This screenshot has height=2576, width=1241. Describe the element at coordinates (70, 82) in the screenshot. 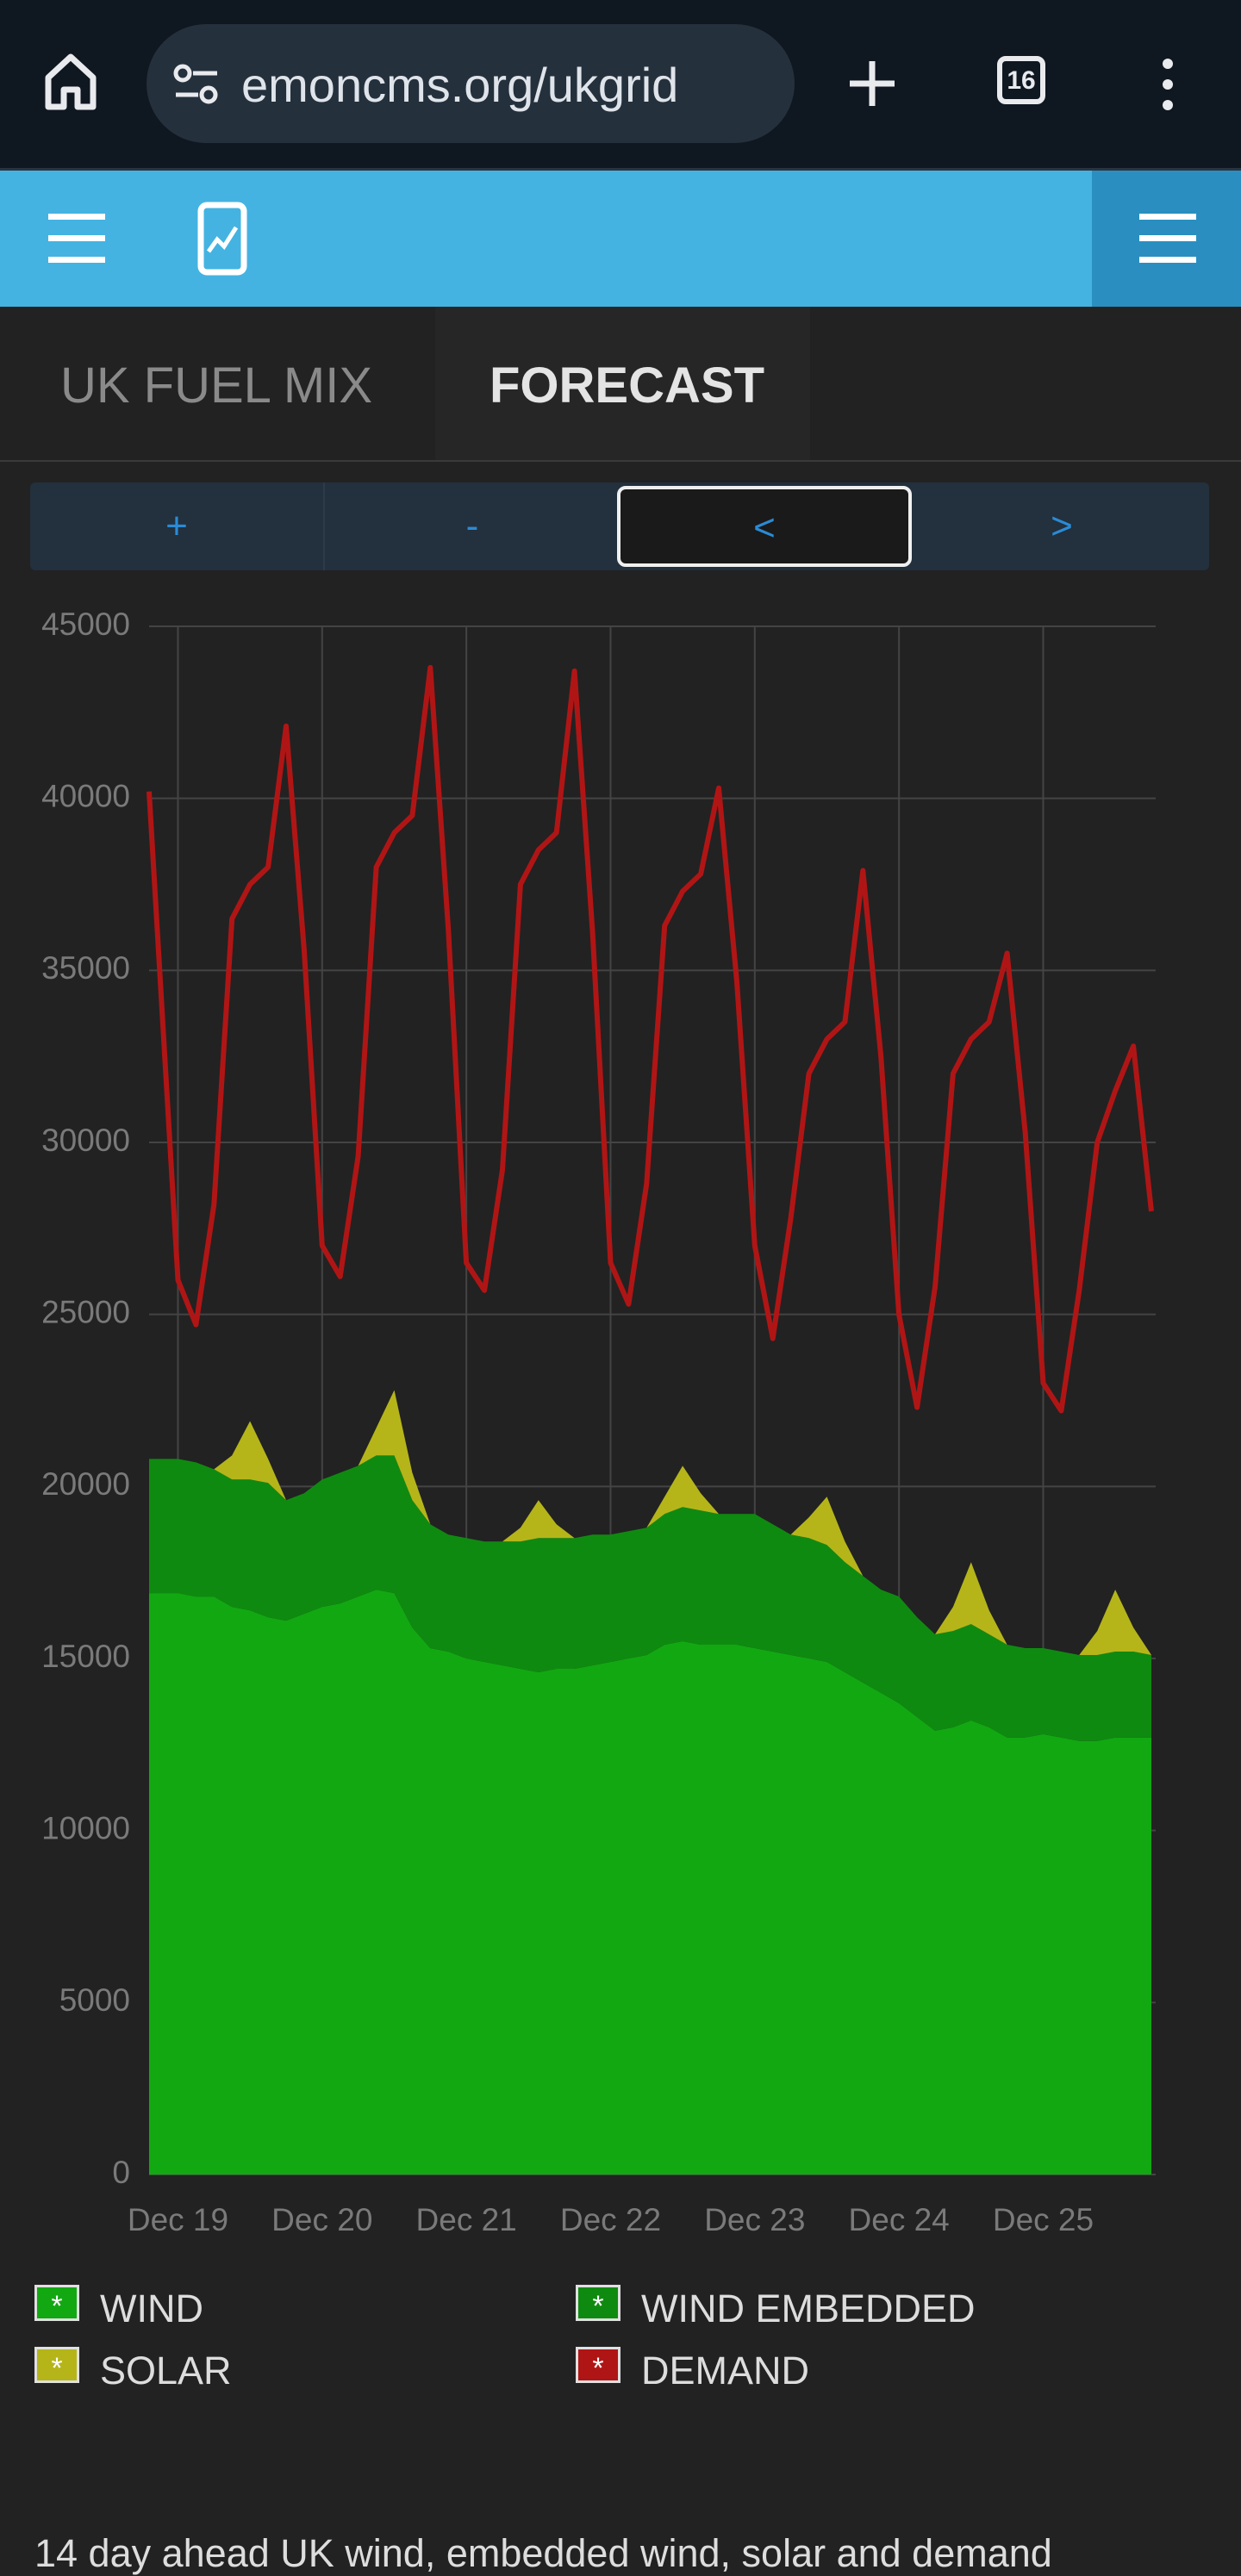

I see `home-button` at that location.